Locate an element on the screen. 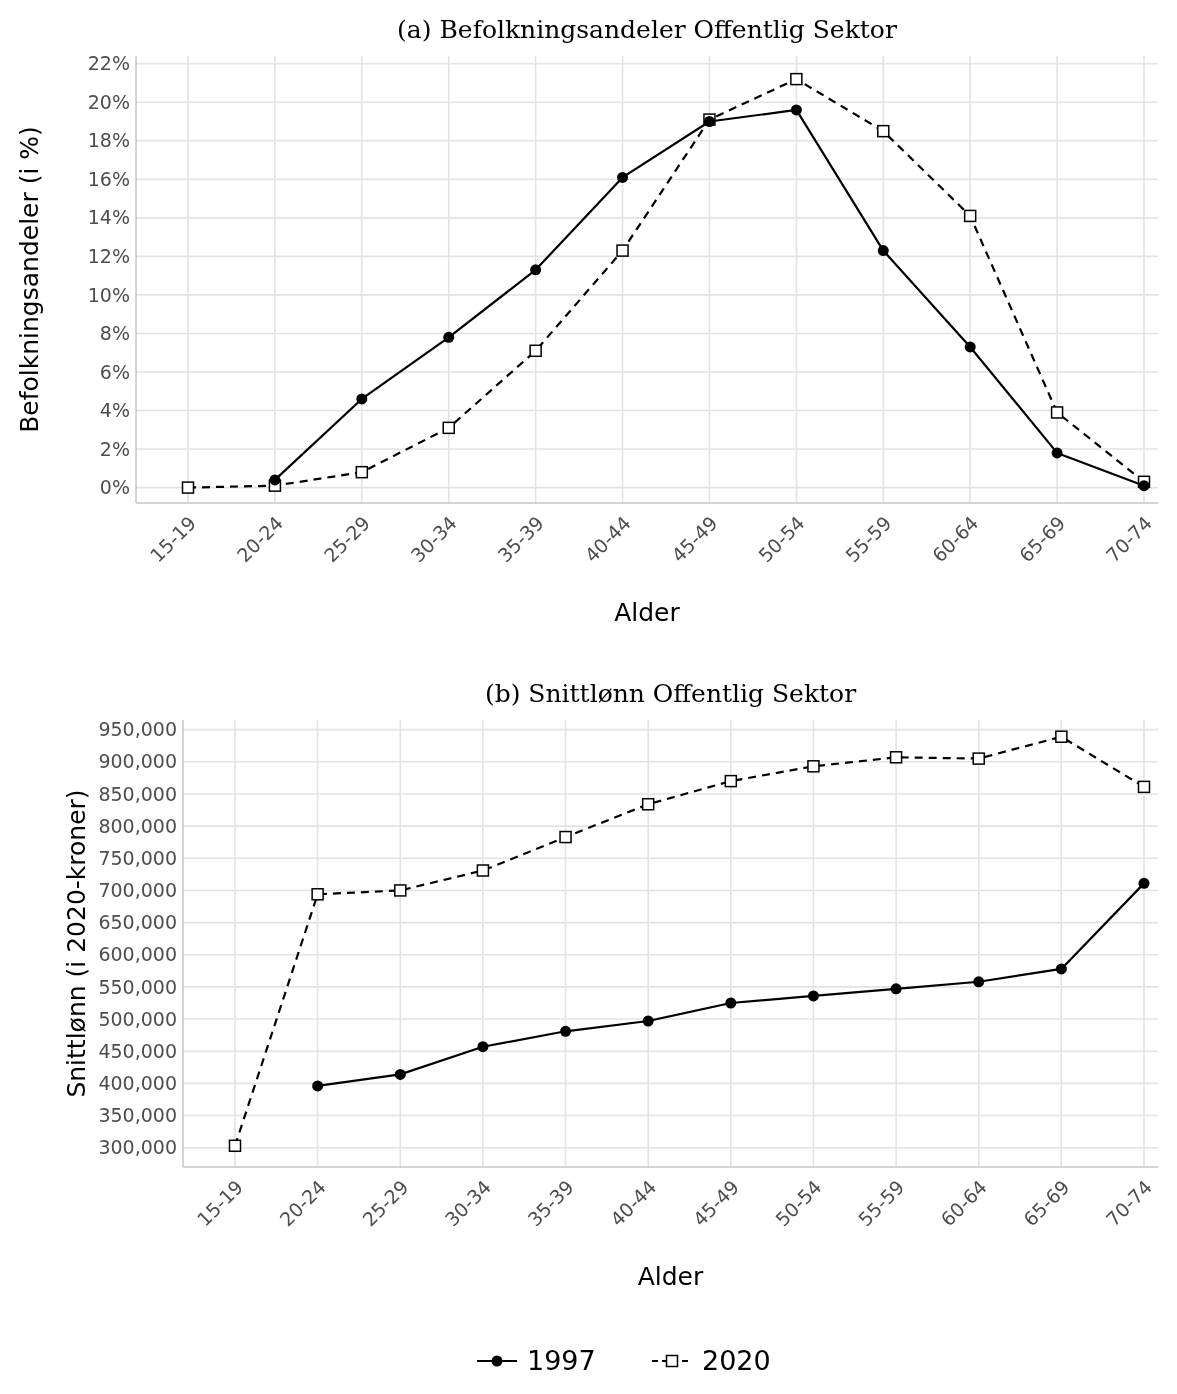 This screenshot has height=1394, width=1177. y-tick-label: 18% is located at coordinates (108, 140).